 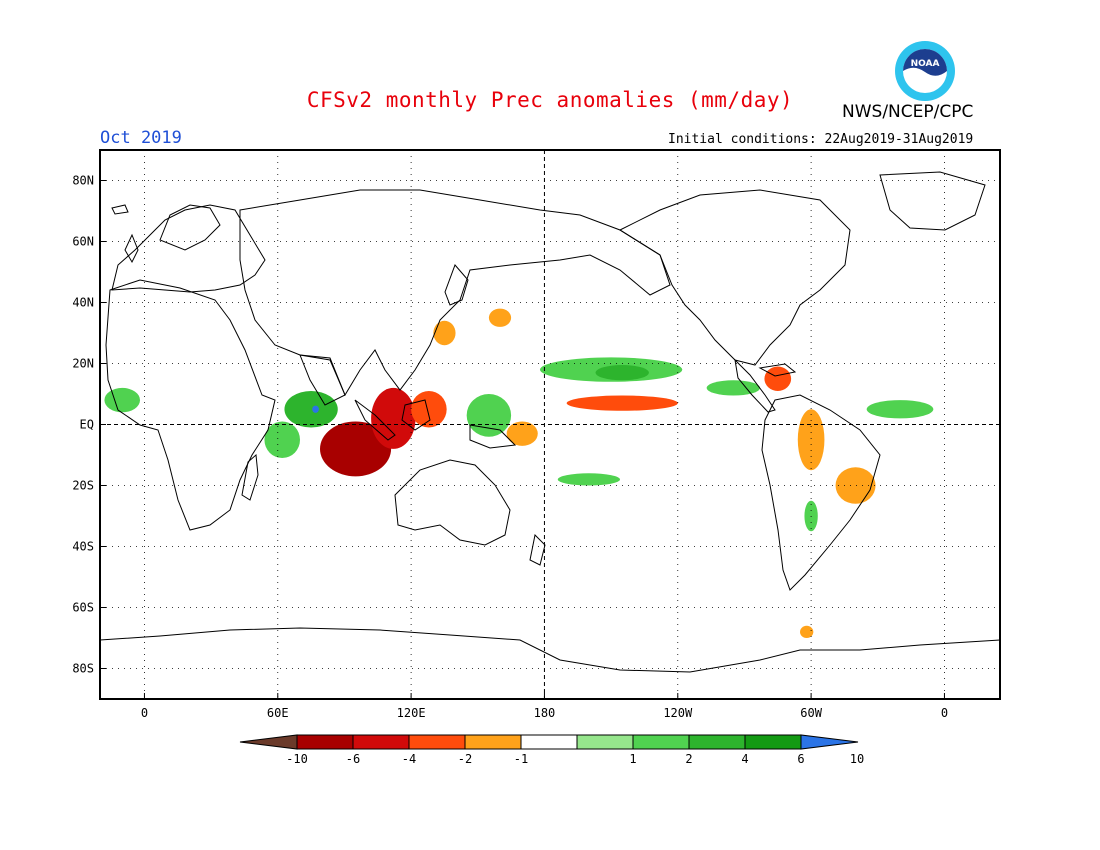 I want to click on colorbar-label: 2, so click(x=688, y=759).